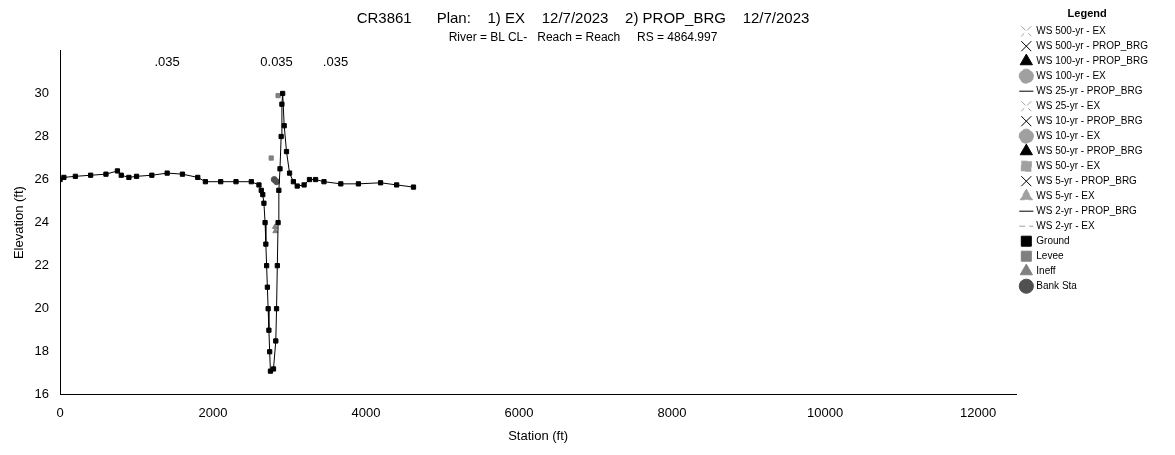  Describe the element at coordinates (1092, 45) in the screenshot. I see `legend-label: WS 500-yr - PROP_BRG` at that location.